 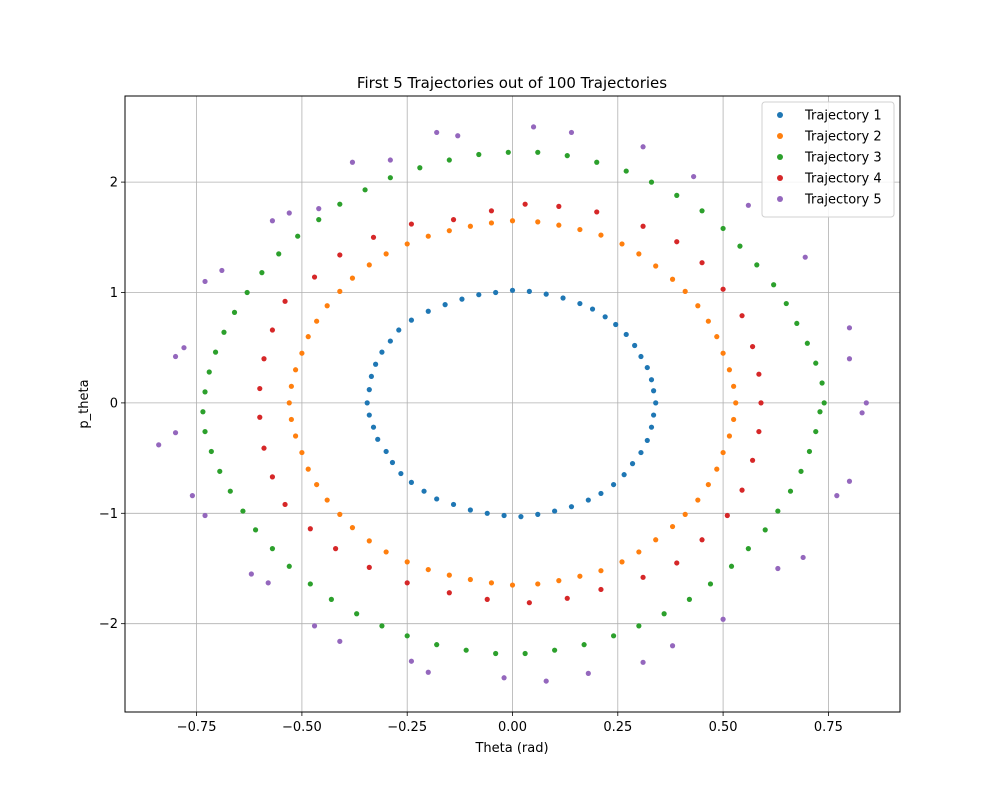 What do you see at coordinates (84, 403) in the screenshot?
I see `y-axis-label: p_theta` at bounding box center [84, 403].